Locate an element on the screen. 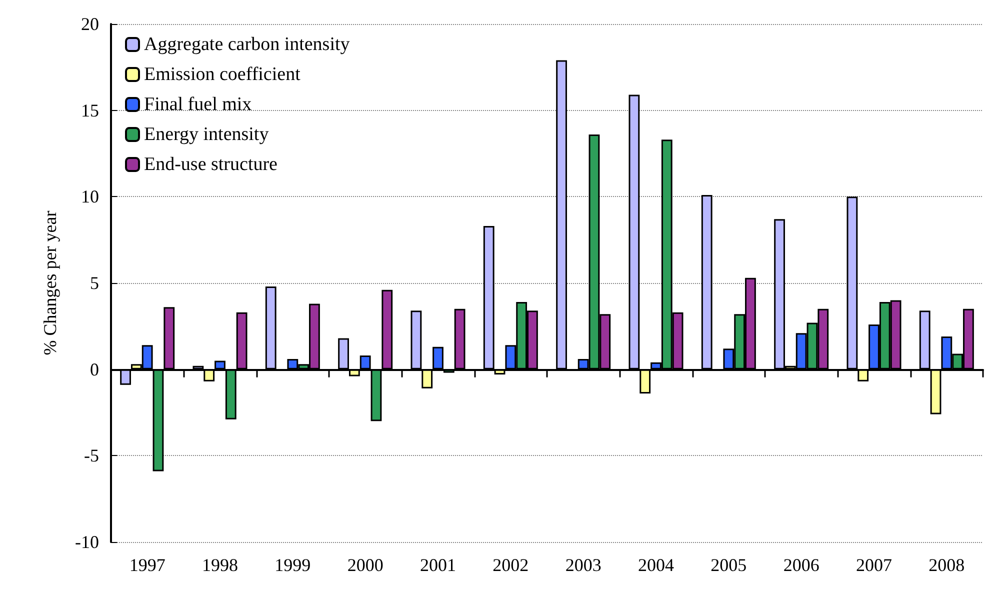 The height and width of the screenshot is (604, 995). x-tick-label: 1999 is located at coordinates (292, 565).